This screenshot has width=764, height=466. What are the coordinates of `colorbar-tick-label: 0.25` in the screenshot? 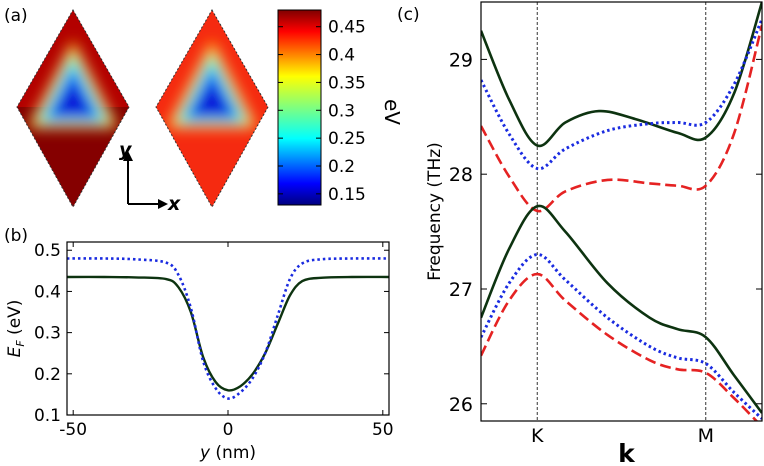 It's located at (347, 139).